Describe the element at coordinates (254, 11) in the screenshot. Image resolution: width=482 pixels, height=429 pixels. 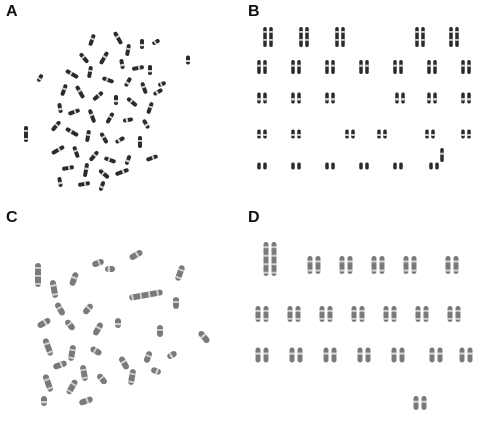
I see `panel-b-label: B` at that location.